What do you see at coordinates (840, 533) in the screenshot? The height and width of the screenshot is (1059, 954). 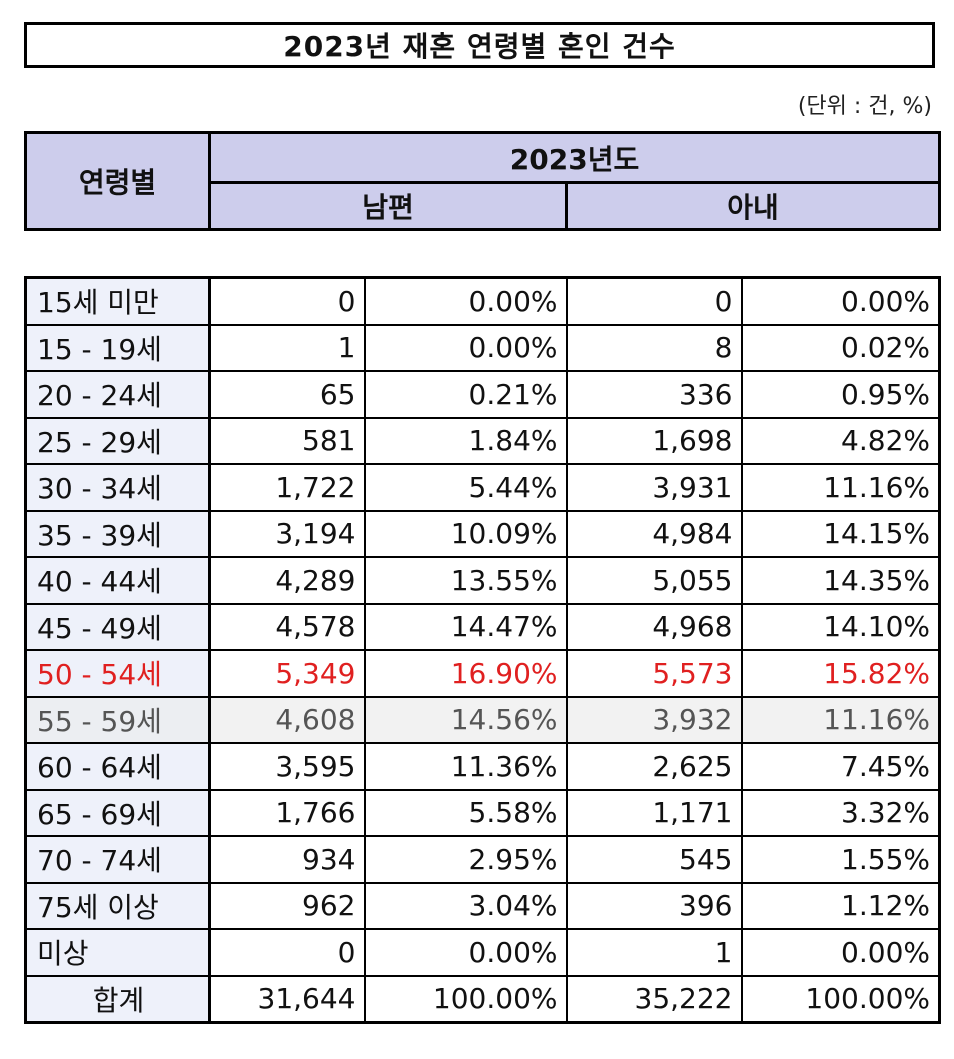 I see `wife-pct-cell: 14.15%` at bounding box center [840, 533].